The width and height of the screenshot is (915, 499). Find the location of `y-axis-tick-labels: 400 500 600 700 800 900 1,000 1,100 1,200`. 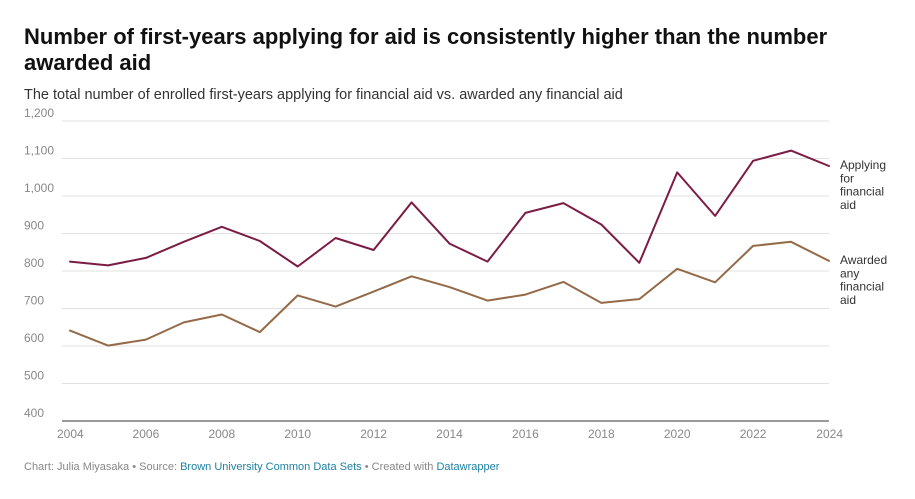

y-axis-tick-labels: 400 500 600 700 800 900 1,000 1,100 1,200 is located at coordinates (39, 263).